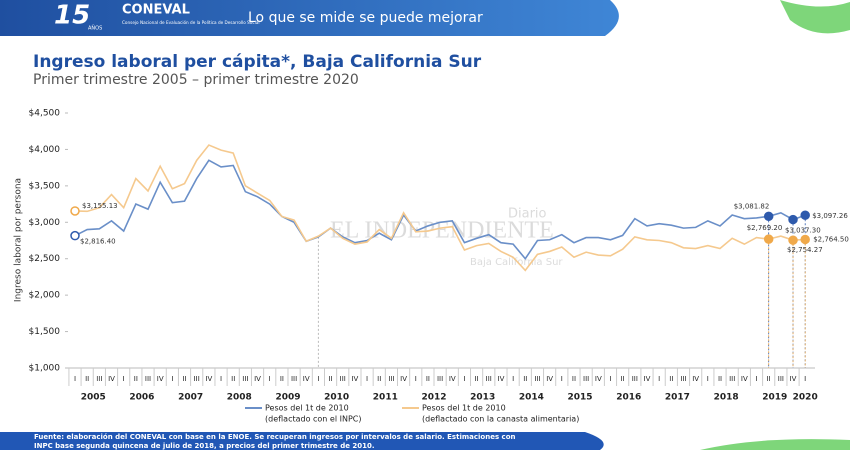 This screenshot has height=450, width=850. What do you see at coordinates (482, 398) in the screenshot?
I see `year-label: 2013` at bounding box center [482, 398].